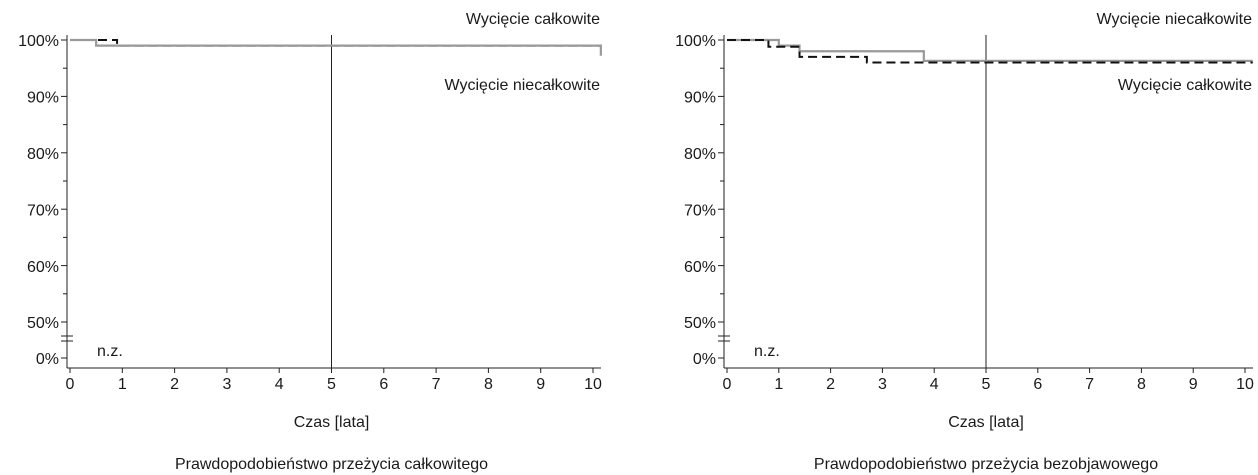 This screenshot has width=1258, height=475. Describe the element at coordinates (331, 464) in the screenshot. I see `chart-title: Prawdopodobieństwo przeżycia całkowitego` at that location.